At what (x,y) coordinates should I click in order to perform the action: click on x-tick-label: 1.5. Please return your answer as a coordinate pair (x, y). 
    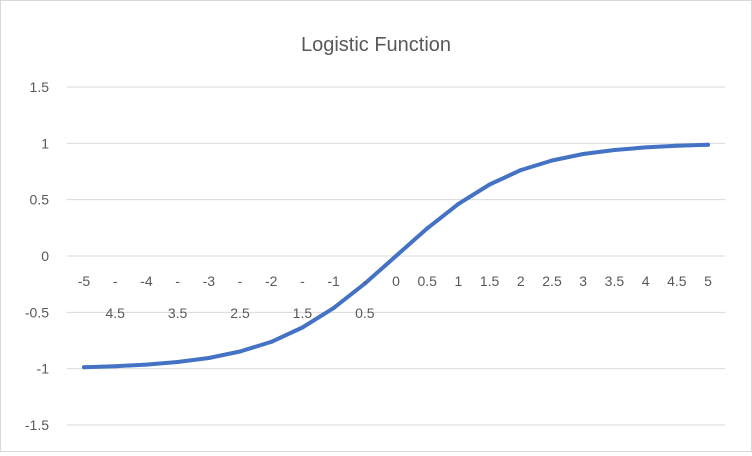
    Looking at the image, I should click on (490, 281).